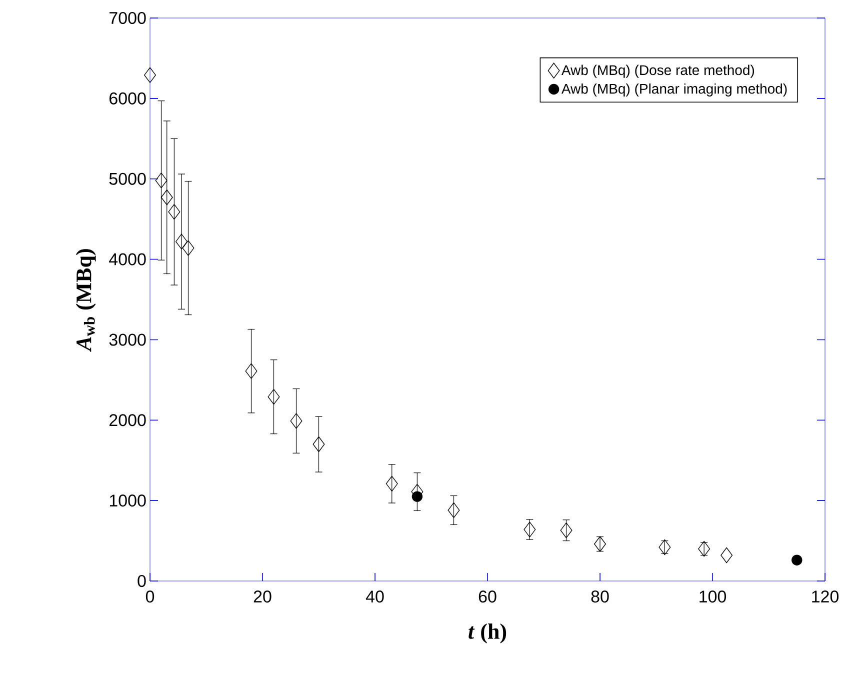 Image resolution: width=848 pixels, height=677 pixels. Describe the element at coordinates (128, 98) in the screenshot. I see `y-tick-label: 6000` at that location.